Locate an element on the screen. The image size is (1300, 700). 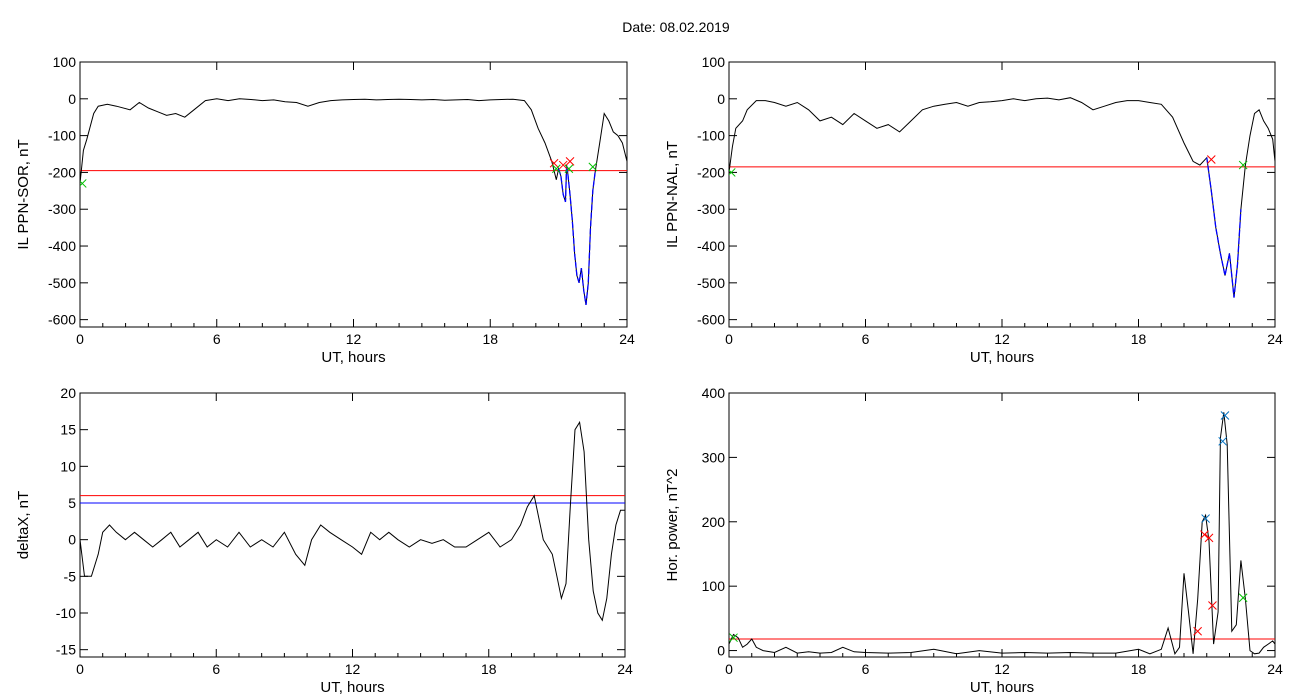
y-axis-label: IL PPN-NAL, nT is located at coordinates (672, 194).